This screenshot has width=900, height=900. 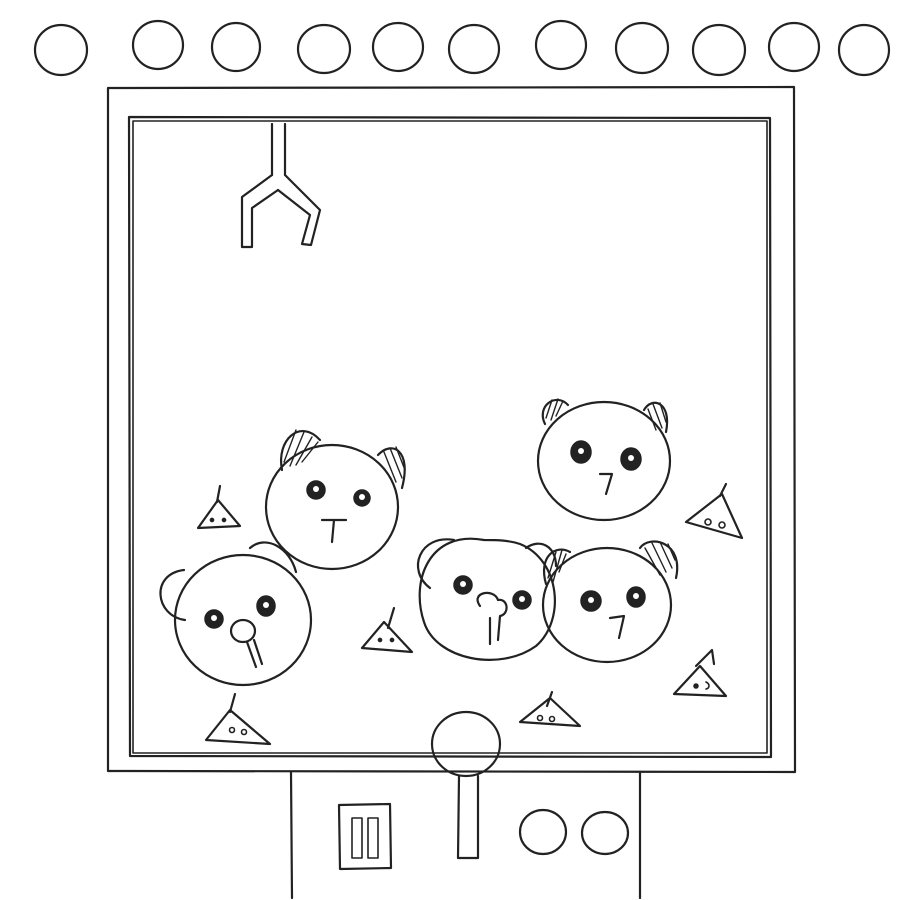 What do you see at coordinates (243, 631) in the screenshot?
I see `bear-muzzle` at bounding box center [243, 631].